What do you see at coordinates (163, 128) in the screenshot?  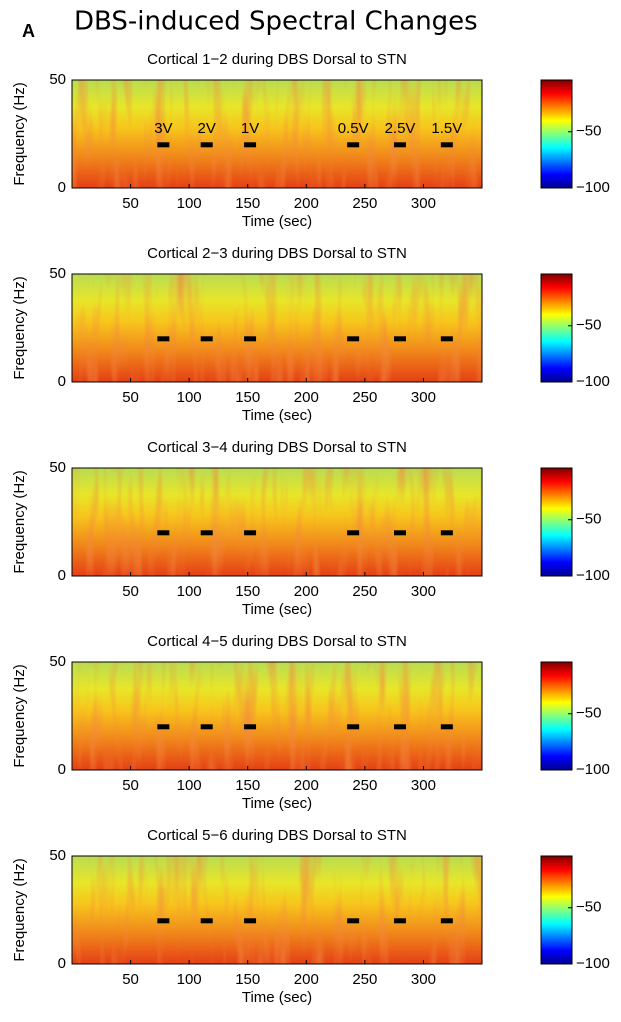 I see `stimulation-label: 3V` at bounding box center [163, 128].